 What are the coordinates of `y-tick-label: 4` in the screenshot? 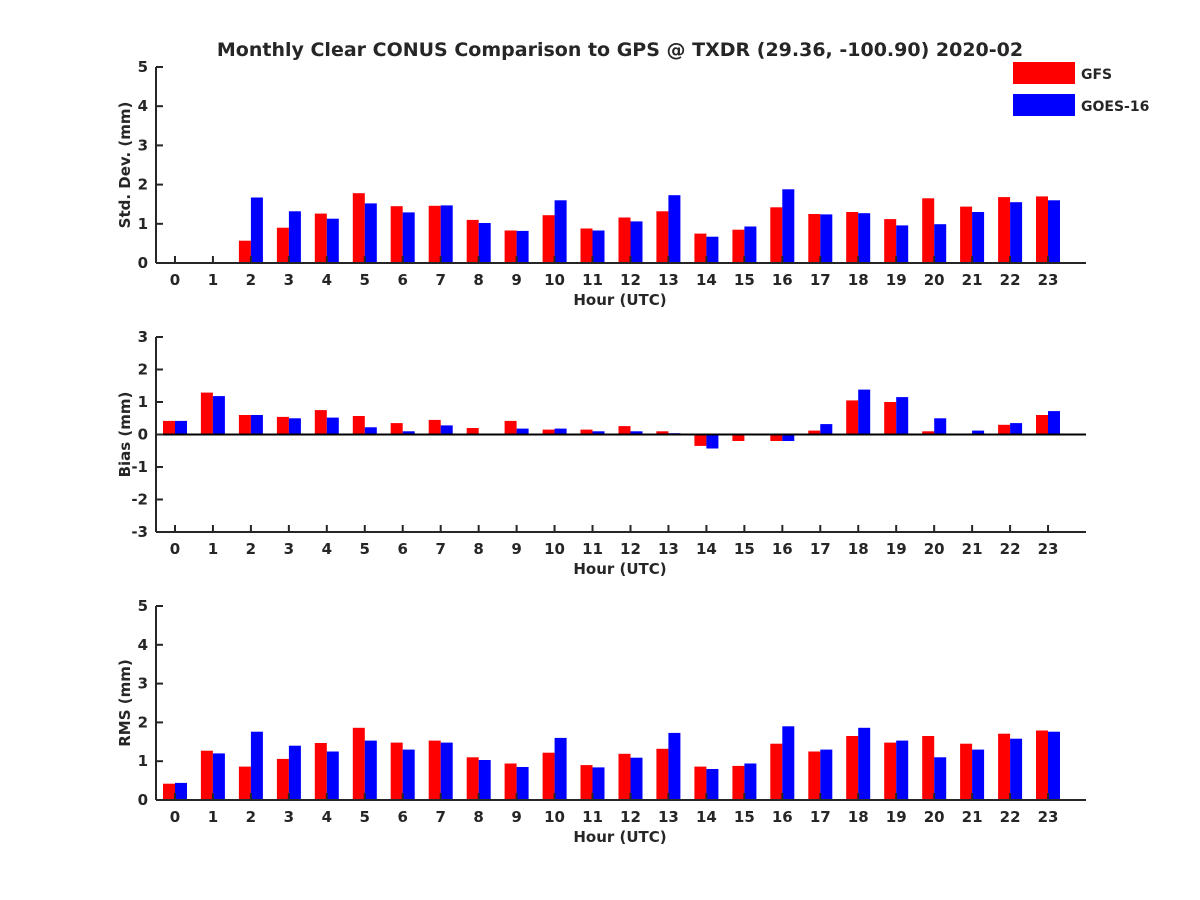 It's located at (143, 106).